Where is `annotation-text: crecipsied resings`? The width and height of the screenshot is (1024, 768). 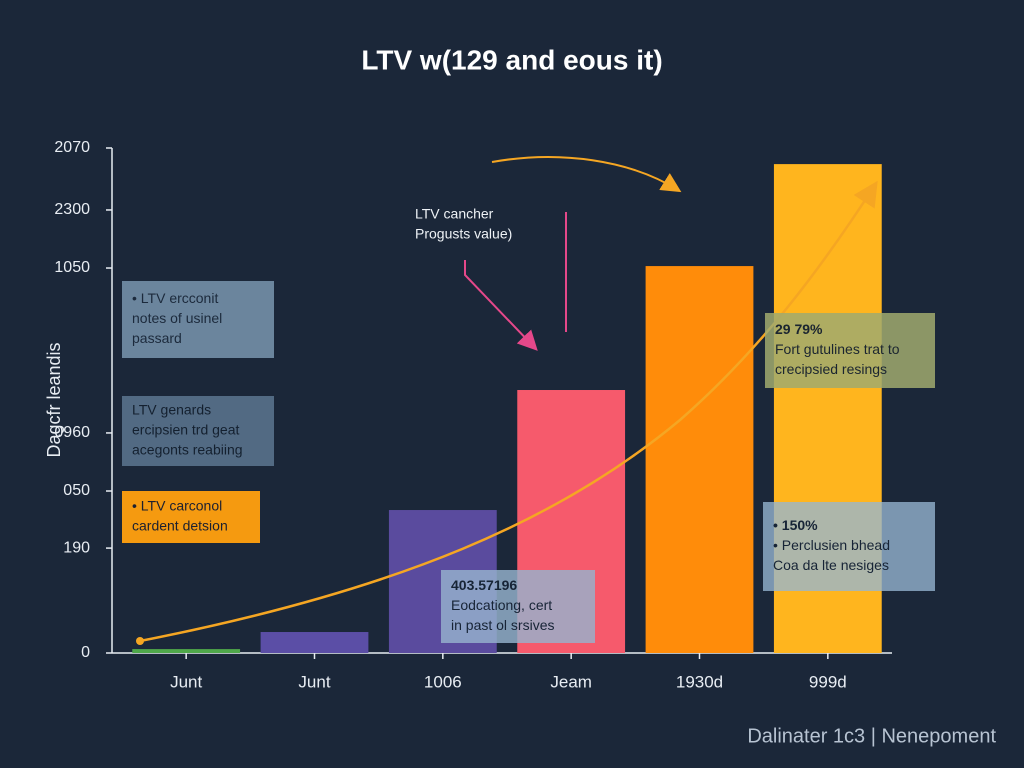 annotation-text: crecipsied resings is located at coordinates (831, 369).